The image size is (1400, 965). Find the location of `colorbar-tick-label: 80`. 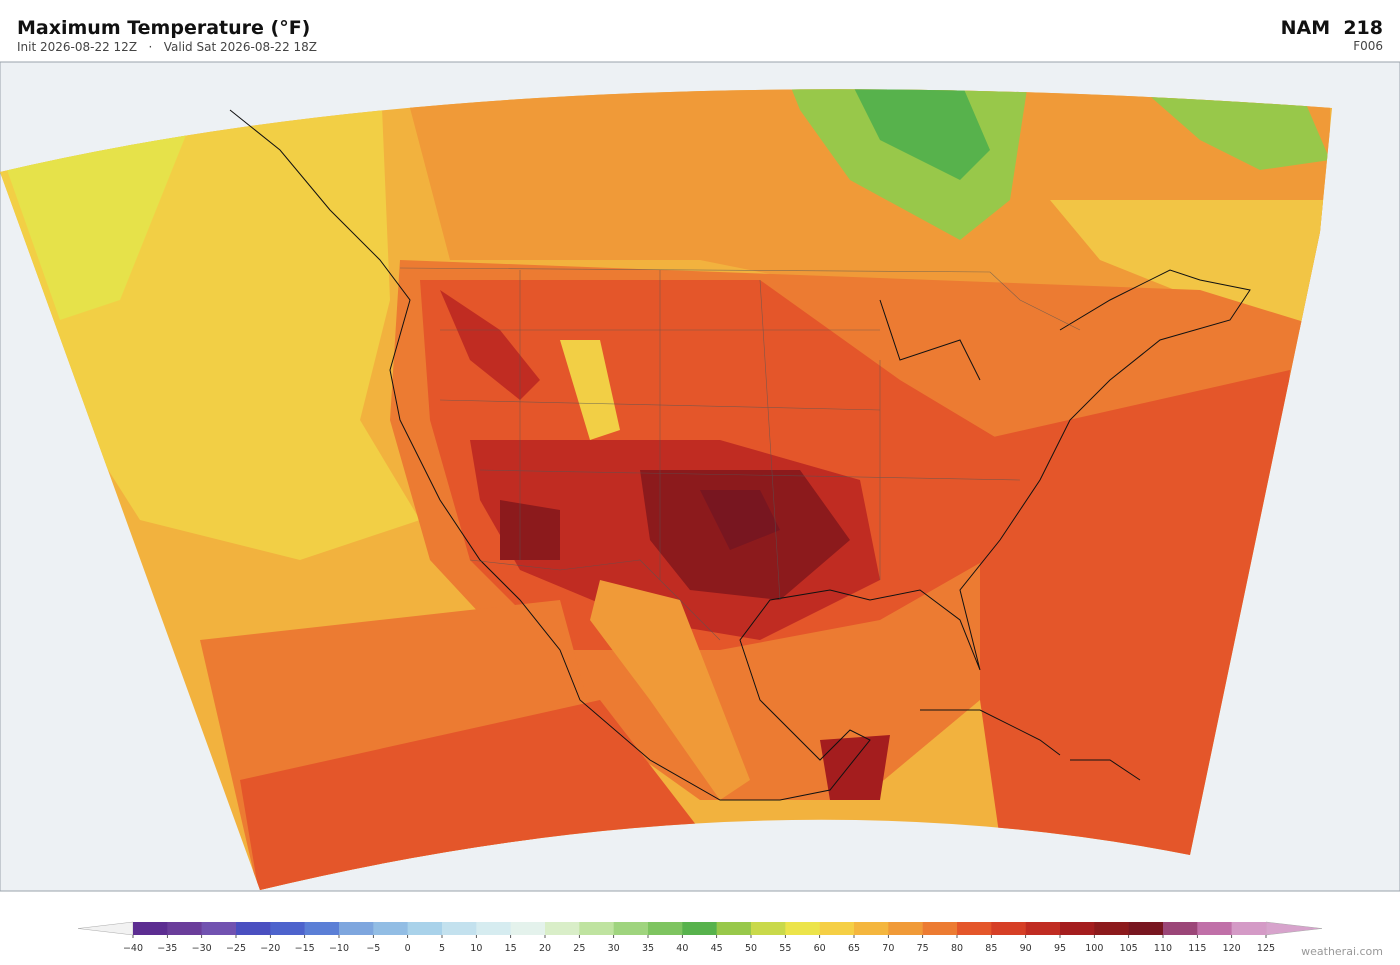

colorbar-tick-label: 80 is located at coordinates (957, 948).